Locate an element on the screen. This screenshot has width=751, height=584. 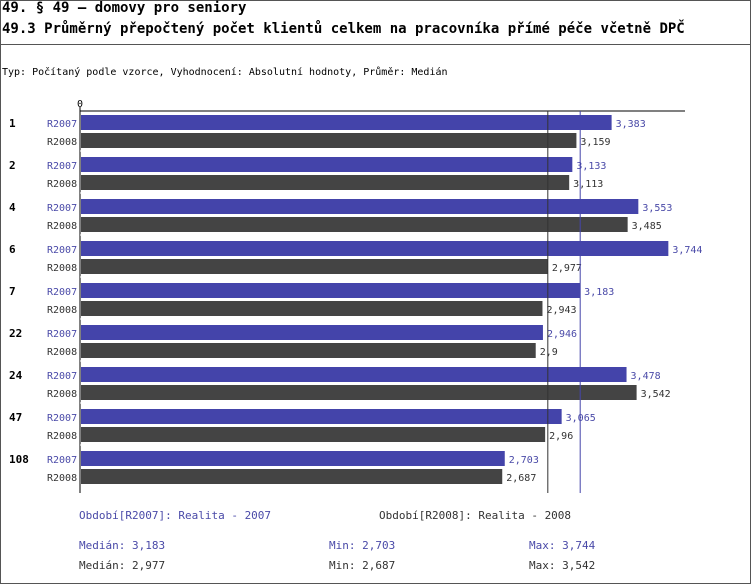
data-label: 2,687 is located at coordinates (521, 478).